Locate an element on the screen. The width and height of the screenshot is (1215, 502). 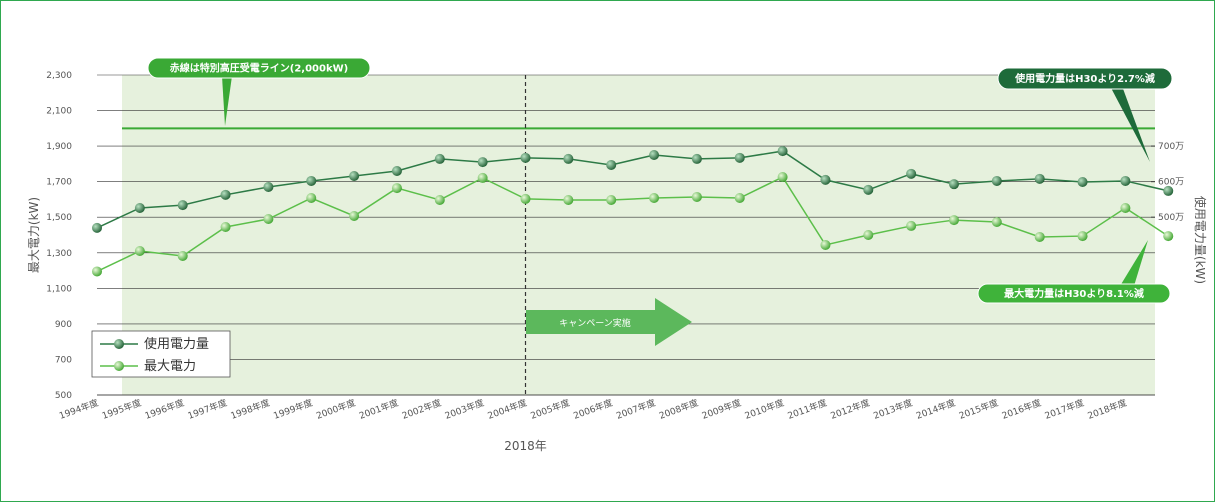
x-tick-label: 1995年度 is located at coordinates (121, 409).